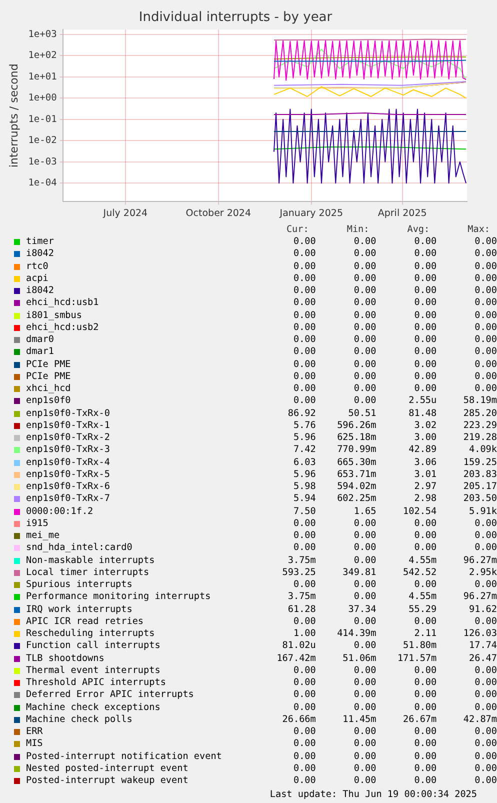 Image resolution: width=497 pixels, height=803 pixels. Describe the element at coordinates (219, 213) in the screenshot. I see `x-tick-label: October 2024` at that location.